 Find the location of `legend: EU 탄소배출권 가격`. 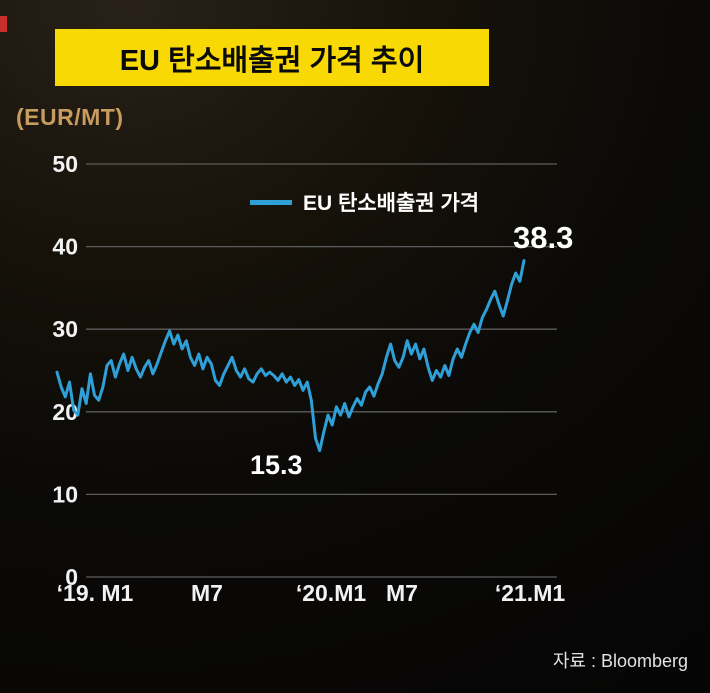

legend: EU 탄소배출권 가격 is located at coordinates (364, 202).